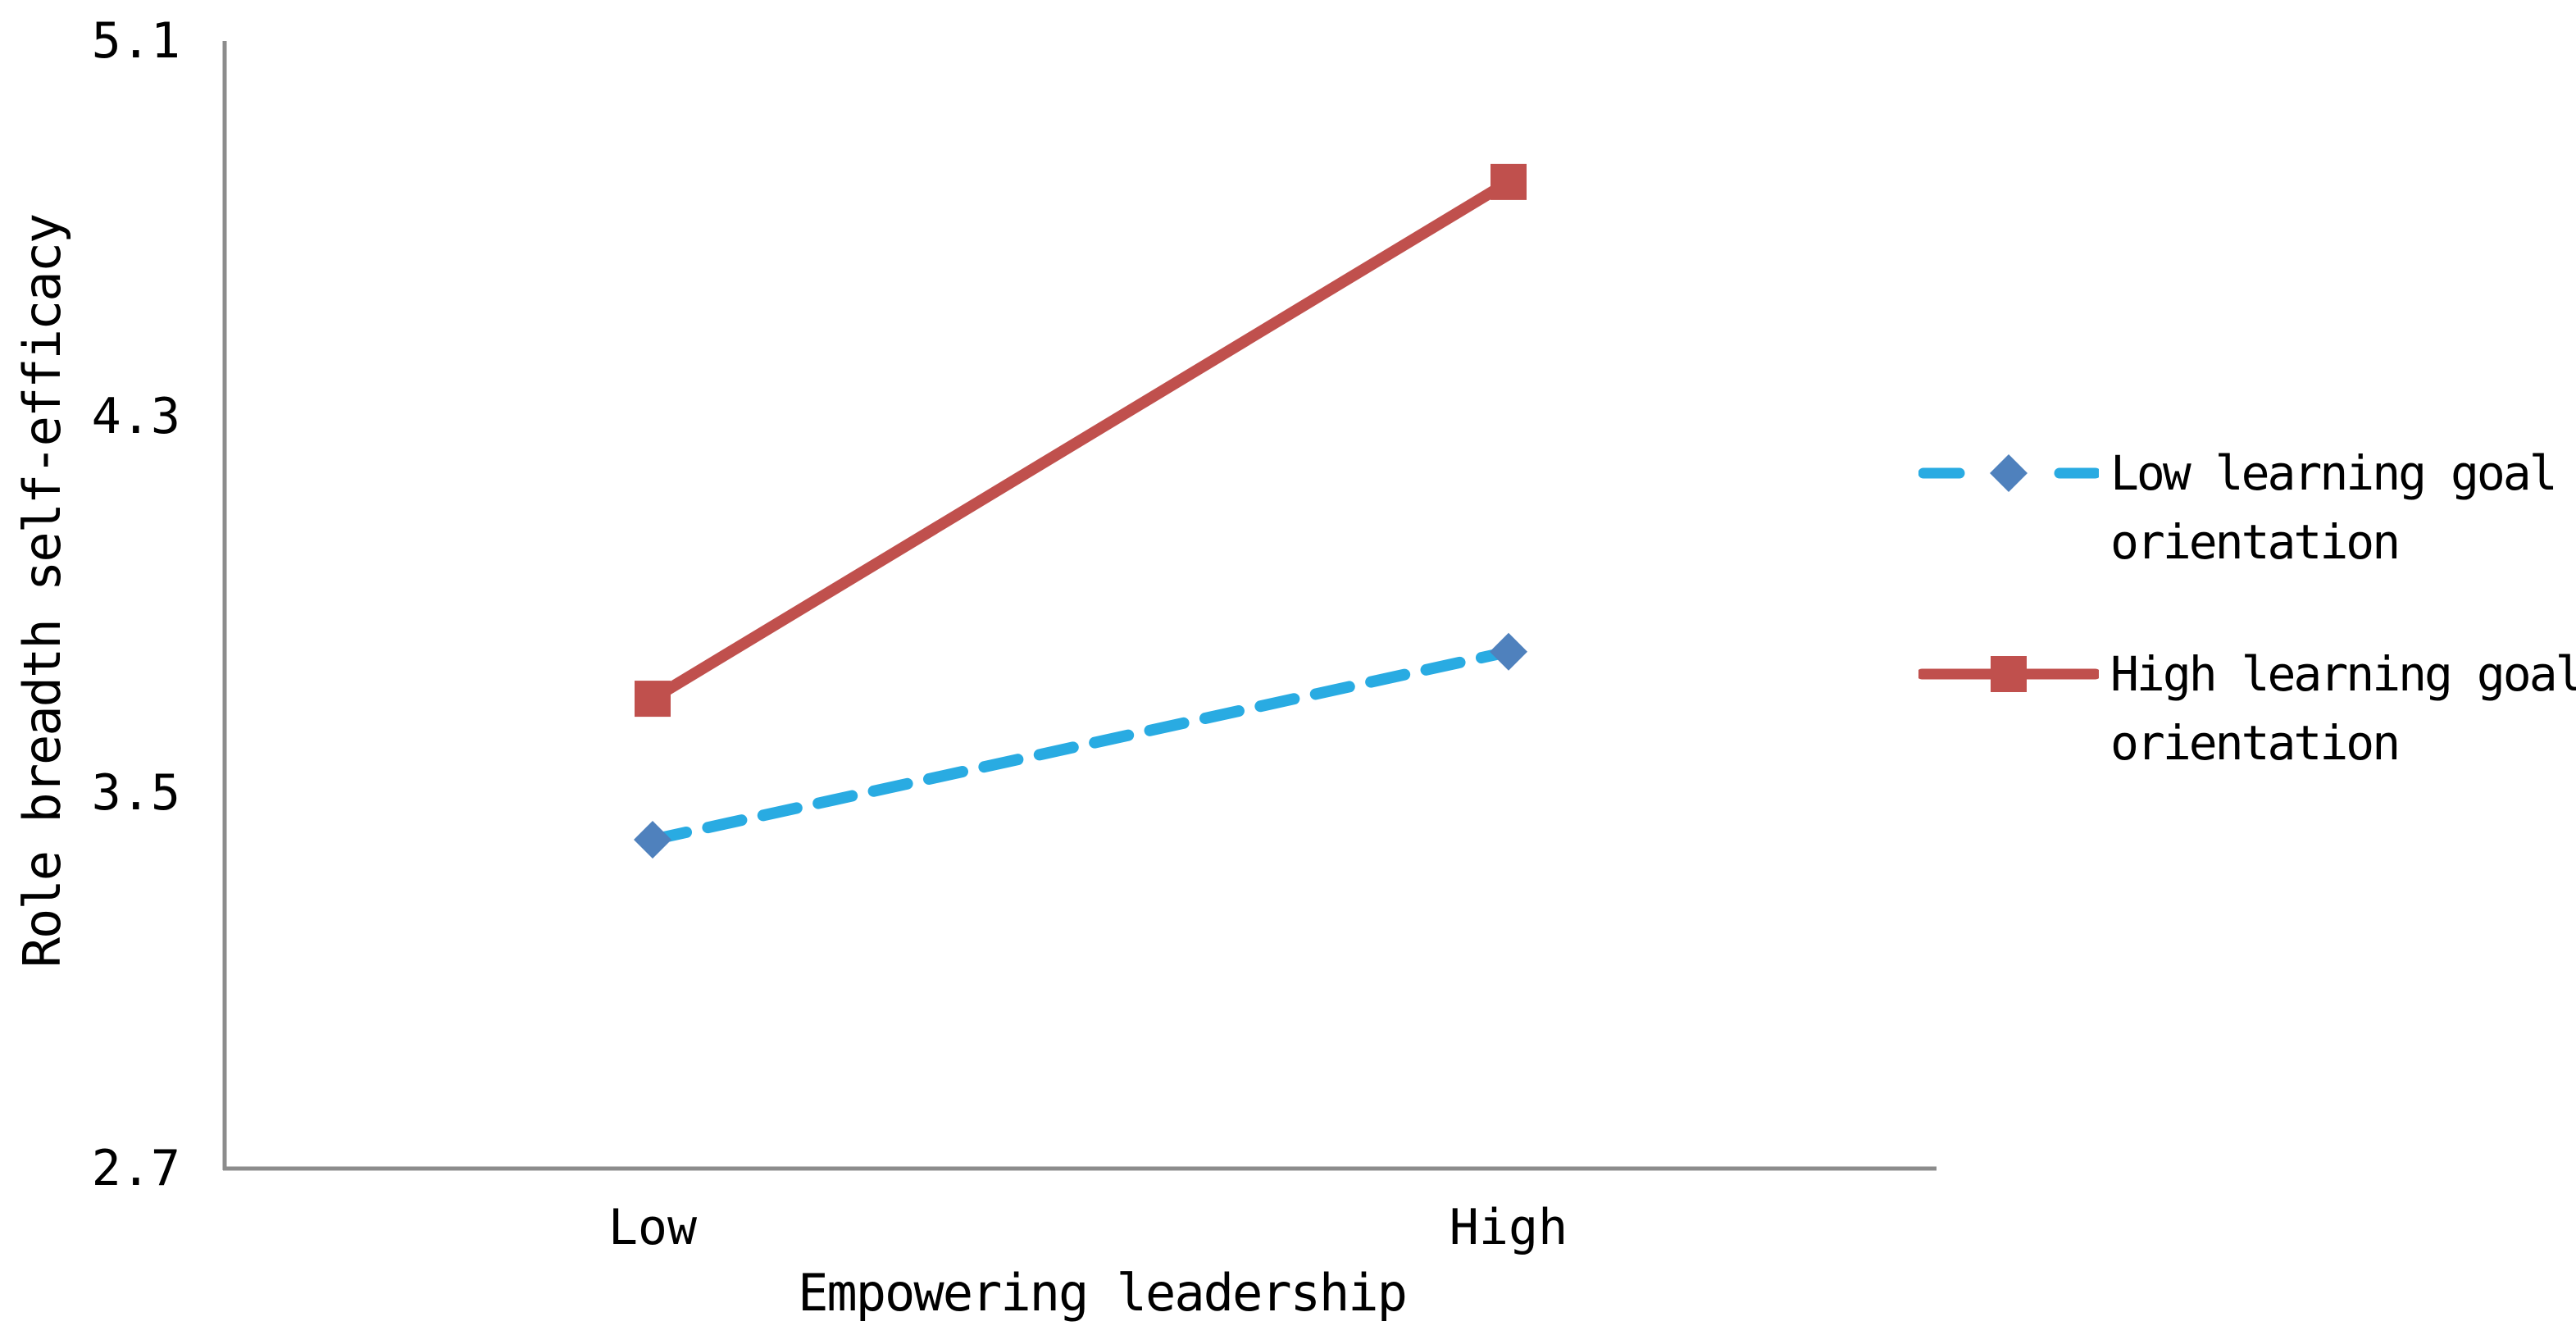  I want to click on y-tick-label: 3.5, so click(135, 792).